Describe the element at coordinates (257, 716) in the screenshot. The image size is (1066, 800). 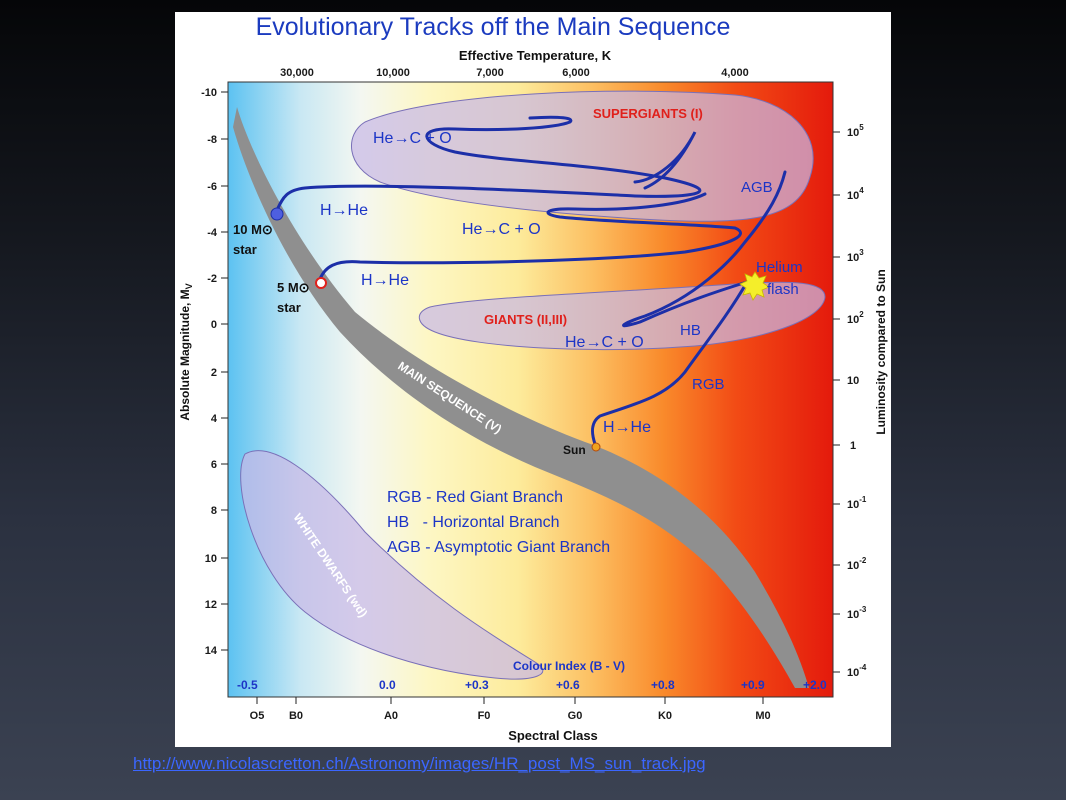
I see `bottom-tick: O5` at that location.